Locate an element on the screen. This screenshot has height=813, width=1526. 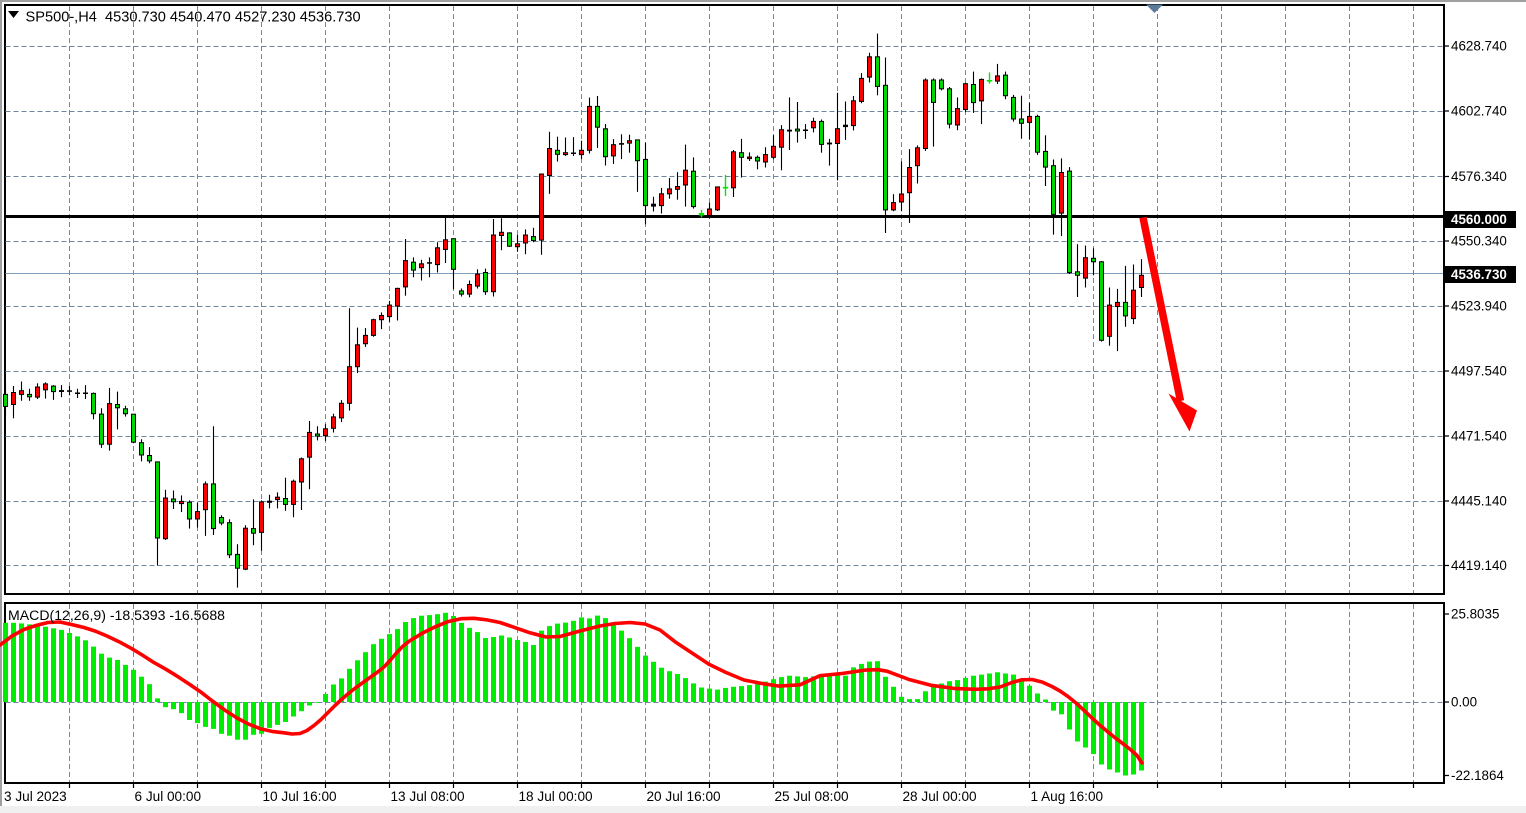
svg-text: 6 Jul 00:00 is located at coordinates (168, 796).